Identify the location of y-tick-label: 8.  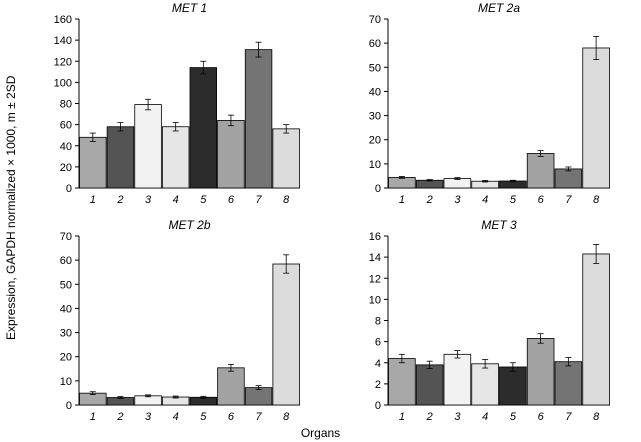
(378, 322).